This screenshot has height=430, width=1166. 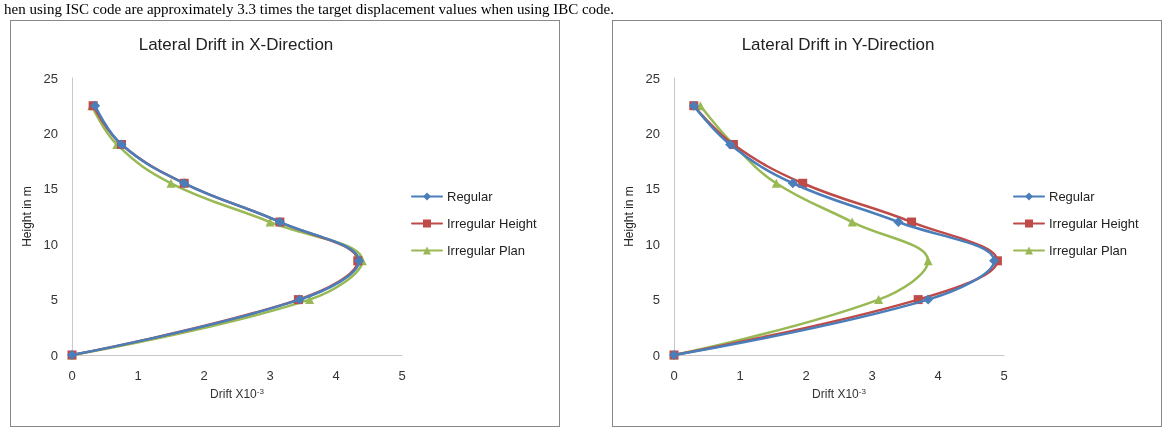 What do you see at coordinates (309, 9) in the screenshot?
I see `text: hen using ISC code are approximately 3.3 times the target displacement values when using IBC code.` at bounding box center [309, 9].